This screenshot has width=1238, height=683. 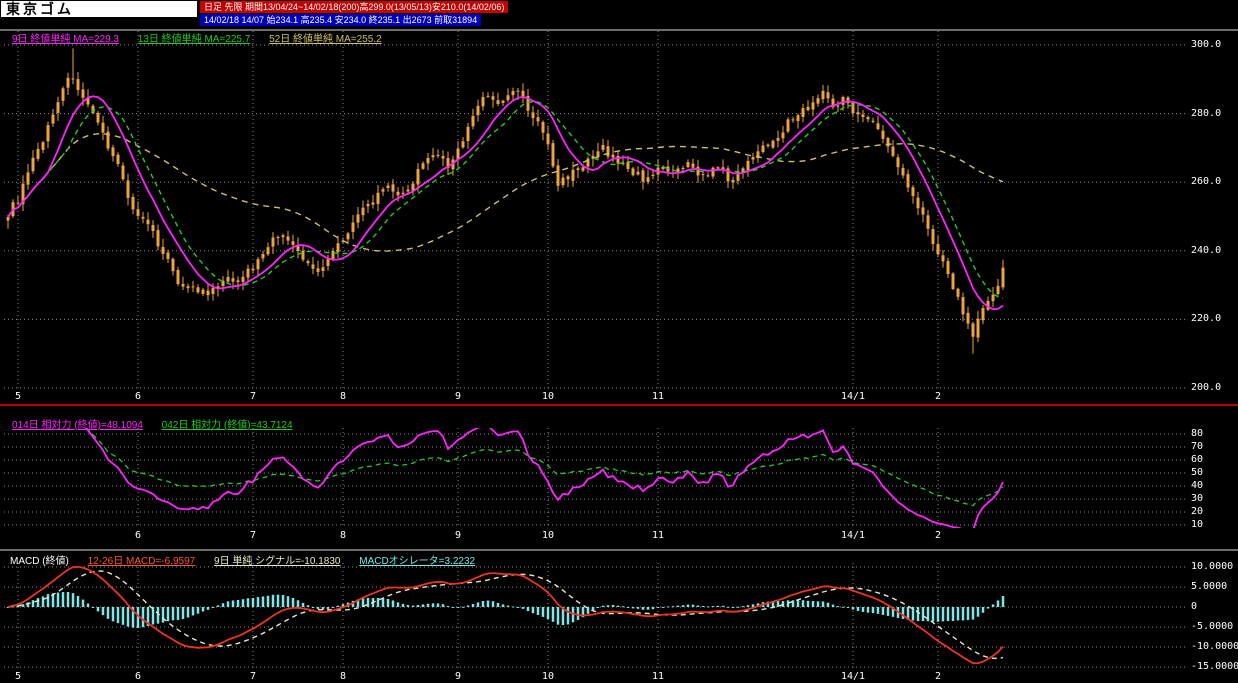 What do you see at coordinates (1214, 646) in the screenshot?
I see `axis-tick-label: -10.0000` at bounding box center [1214, 646].